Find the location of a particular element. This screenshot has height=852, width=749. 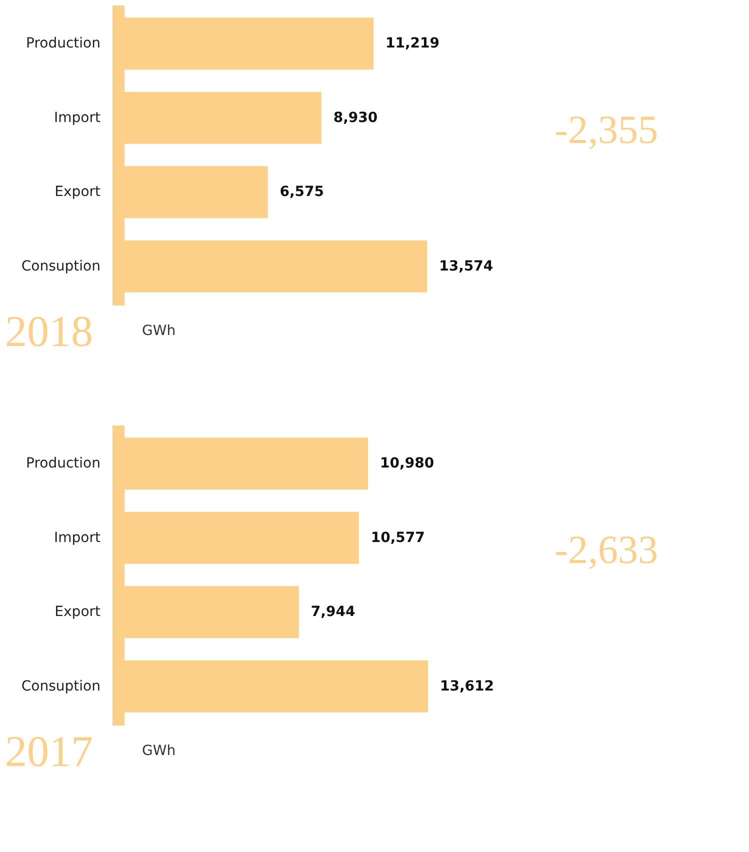

data-label: 8,930 is located at coordinates (355, 118).